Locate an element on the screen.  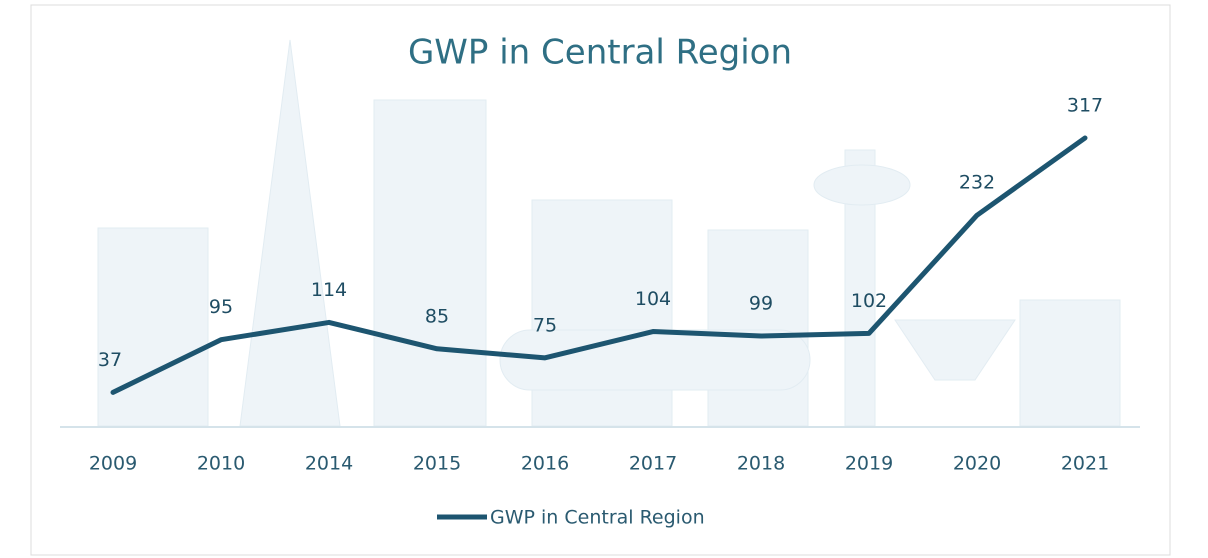
x-tick-label: 2009 is located at coordinates (113, 464).